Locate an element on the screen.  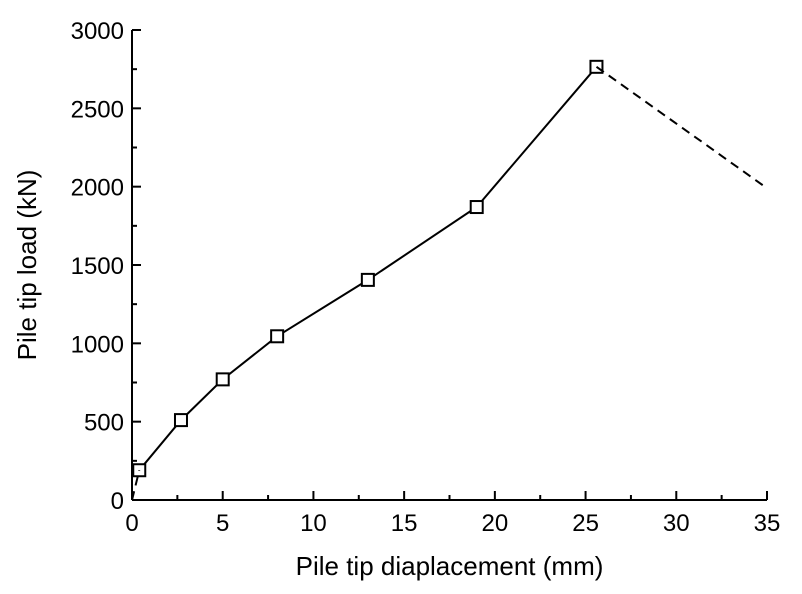
x-tick-label: 15 is located at coordinates (404, 523).